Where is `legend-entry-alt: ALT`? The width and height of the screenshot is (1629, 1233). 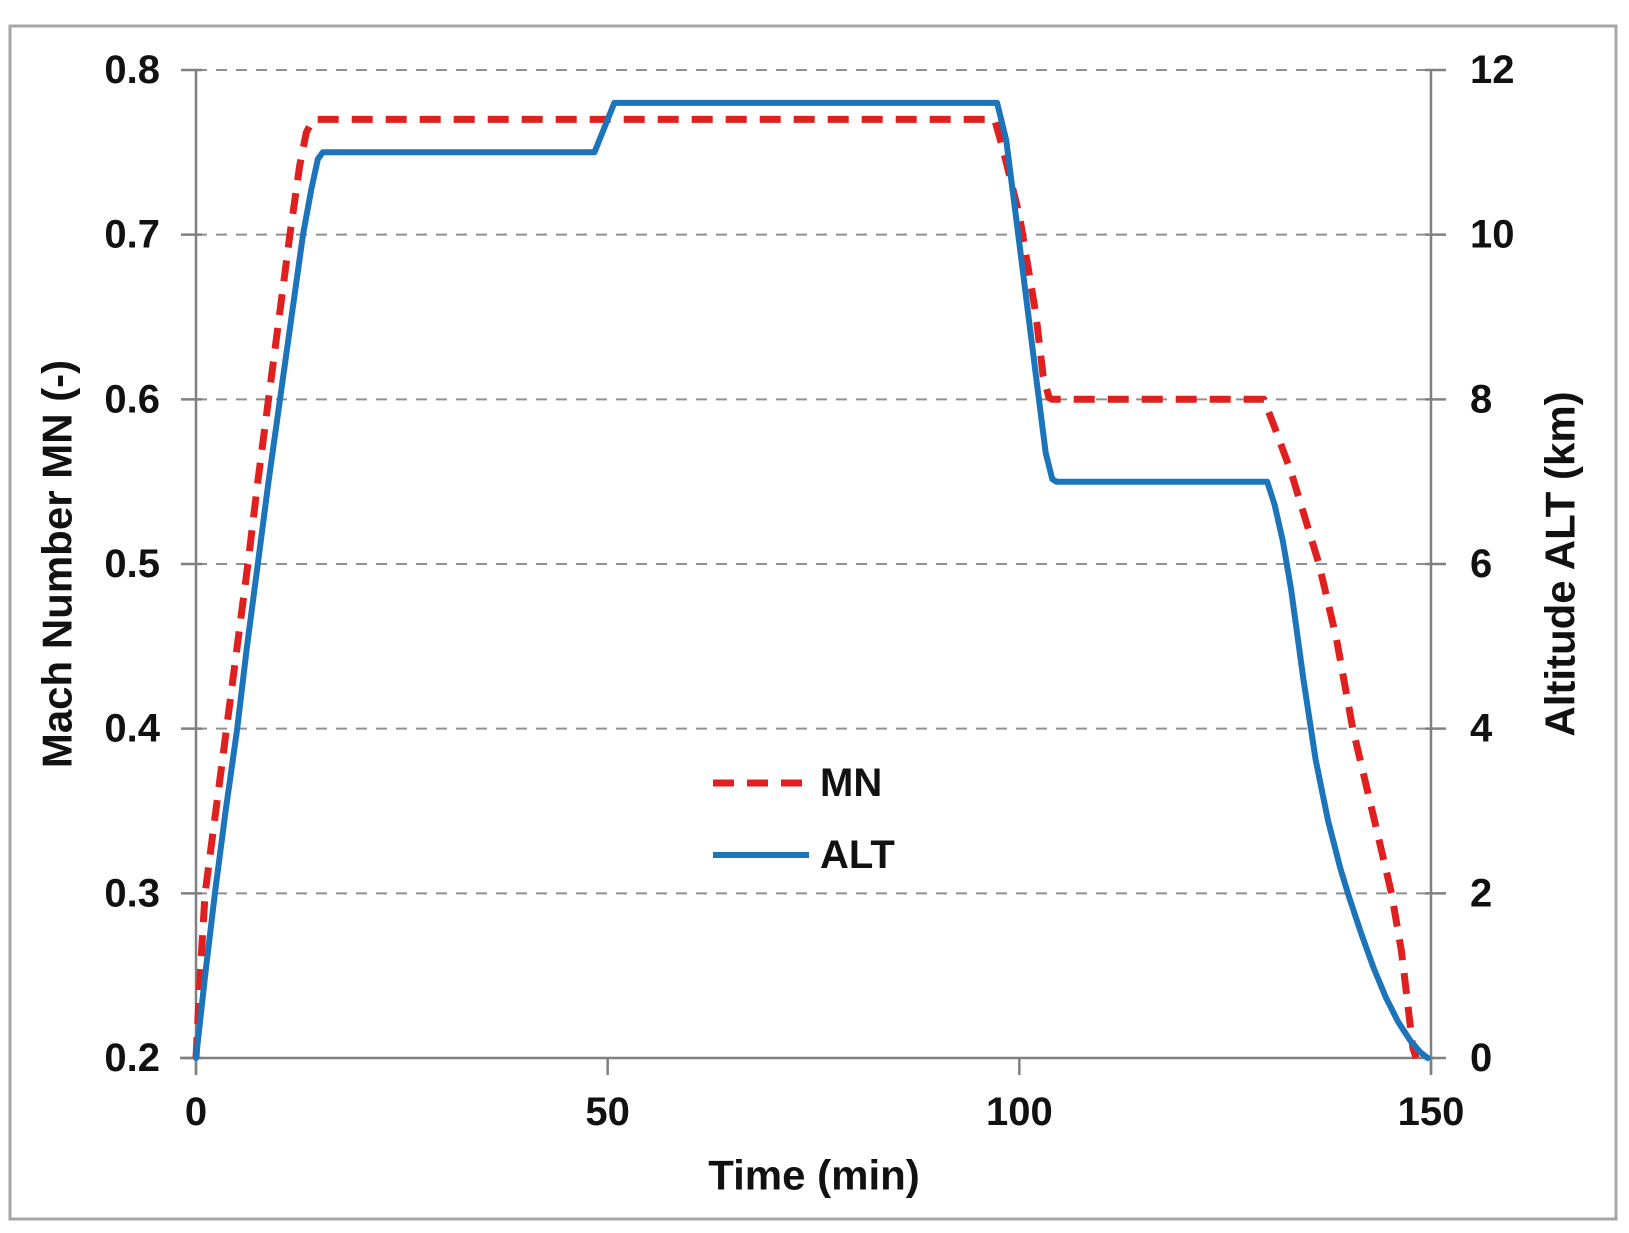 legend-entry-alt: ALT is located at coordinates (804, 855).